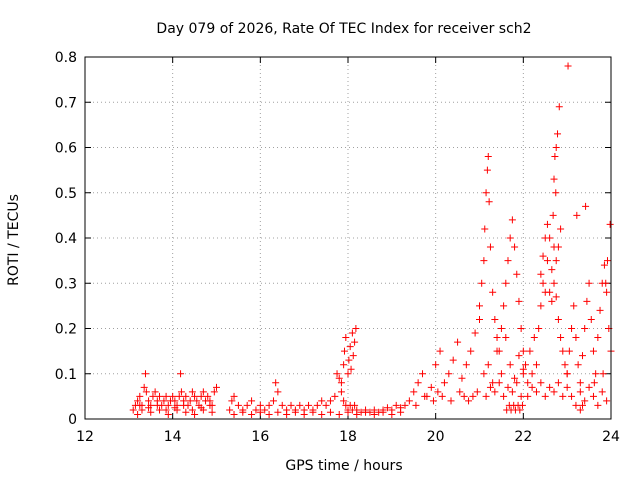 This screenshot has width=640, height=480. Describe the element at coordinates (66, 330) in the screenshot. I see `y-tick-label: 0.2` at that location.